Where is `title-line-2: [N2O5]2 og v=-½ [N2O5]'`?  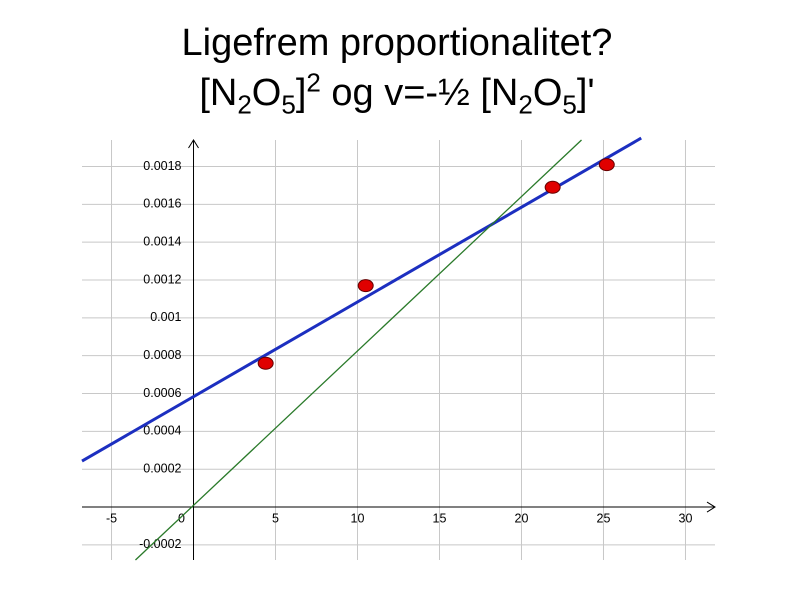 title-line-2: [N2O5]2 og v=-½ [N2O5]' is located at coordinates (397, 93).